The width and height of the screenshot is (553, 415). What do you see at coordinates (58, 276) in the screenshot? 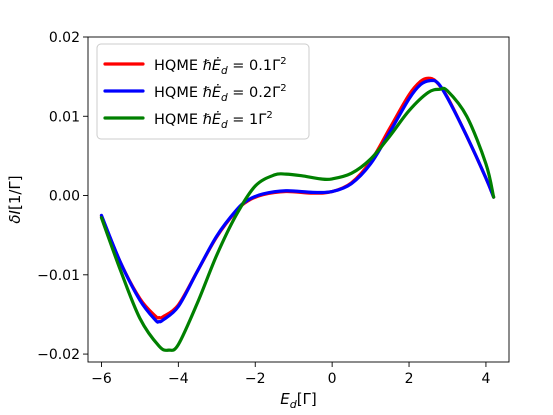
I see `y-tick-label: −0.01` at bounding box center [58, 276].